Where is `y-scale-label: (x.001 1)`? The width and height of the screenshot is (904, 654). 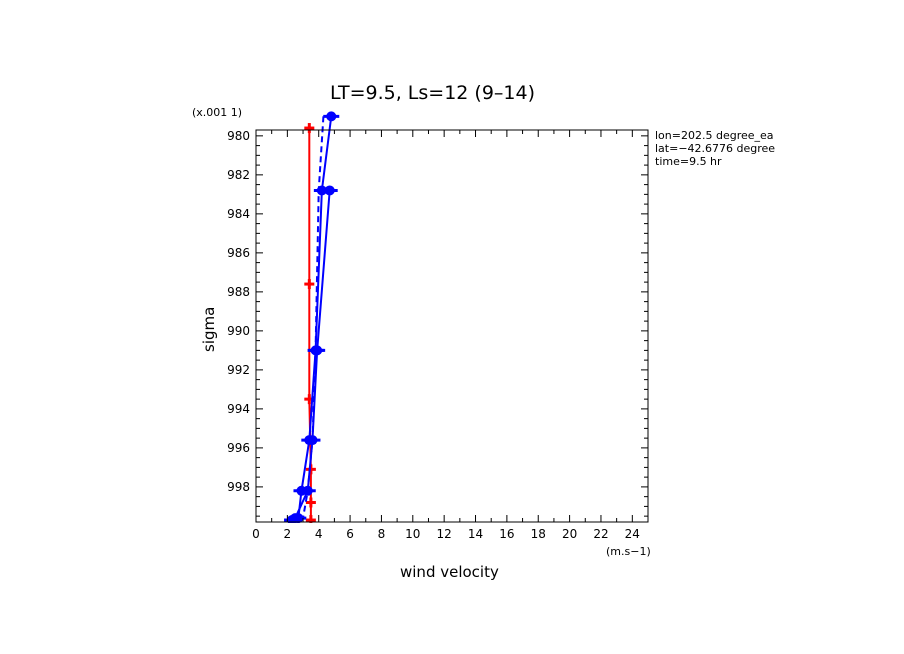
y-scale-label: (x.001 1) is located at coordinates (217, 112).